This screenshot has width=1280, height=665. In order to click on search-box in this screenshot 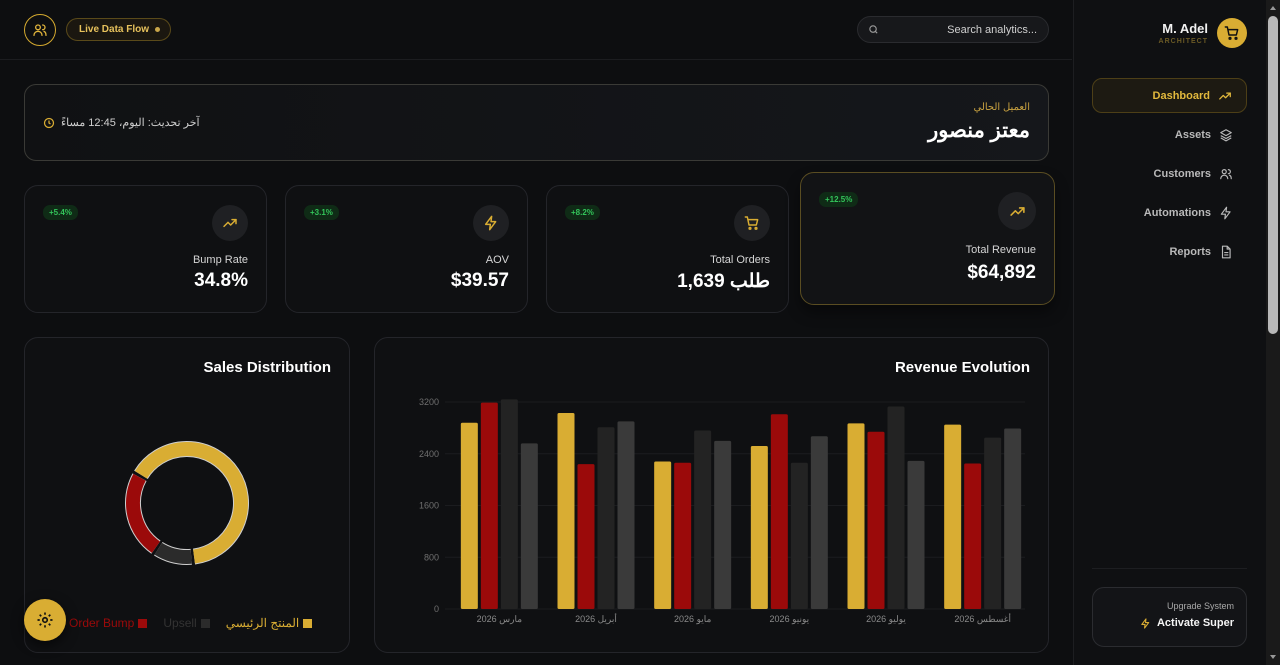, I will do `click(953, 29)`.